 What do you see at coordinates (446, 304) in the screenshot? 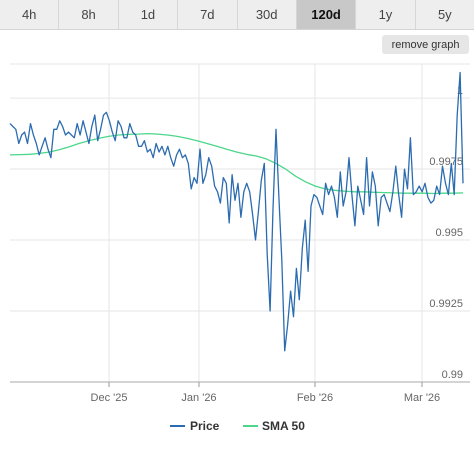
I see `y-tick-label: 0.9925` at bounding box center [446, 304].